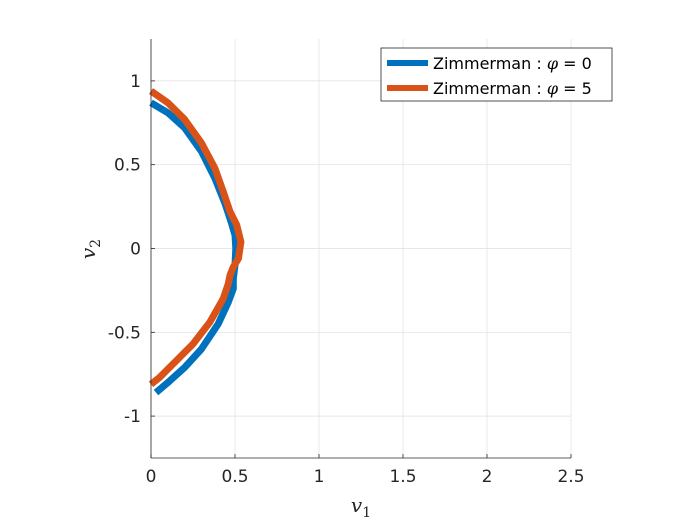 This screenshot has height=523, width=698. What do you see at coordinates (135, 82) in the screenshot?
I see `y-tick-label-4: 1` at bounding box center [135, 82].